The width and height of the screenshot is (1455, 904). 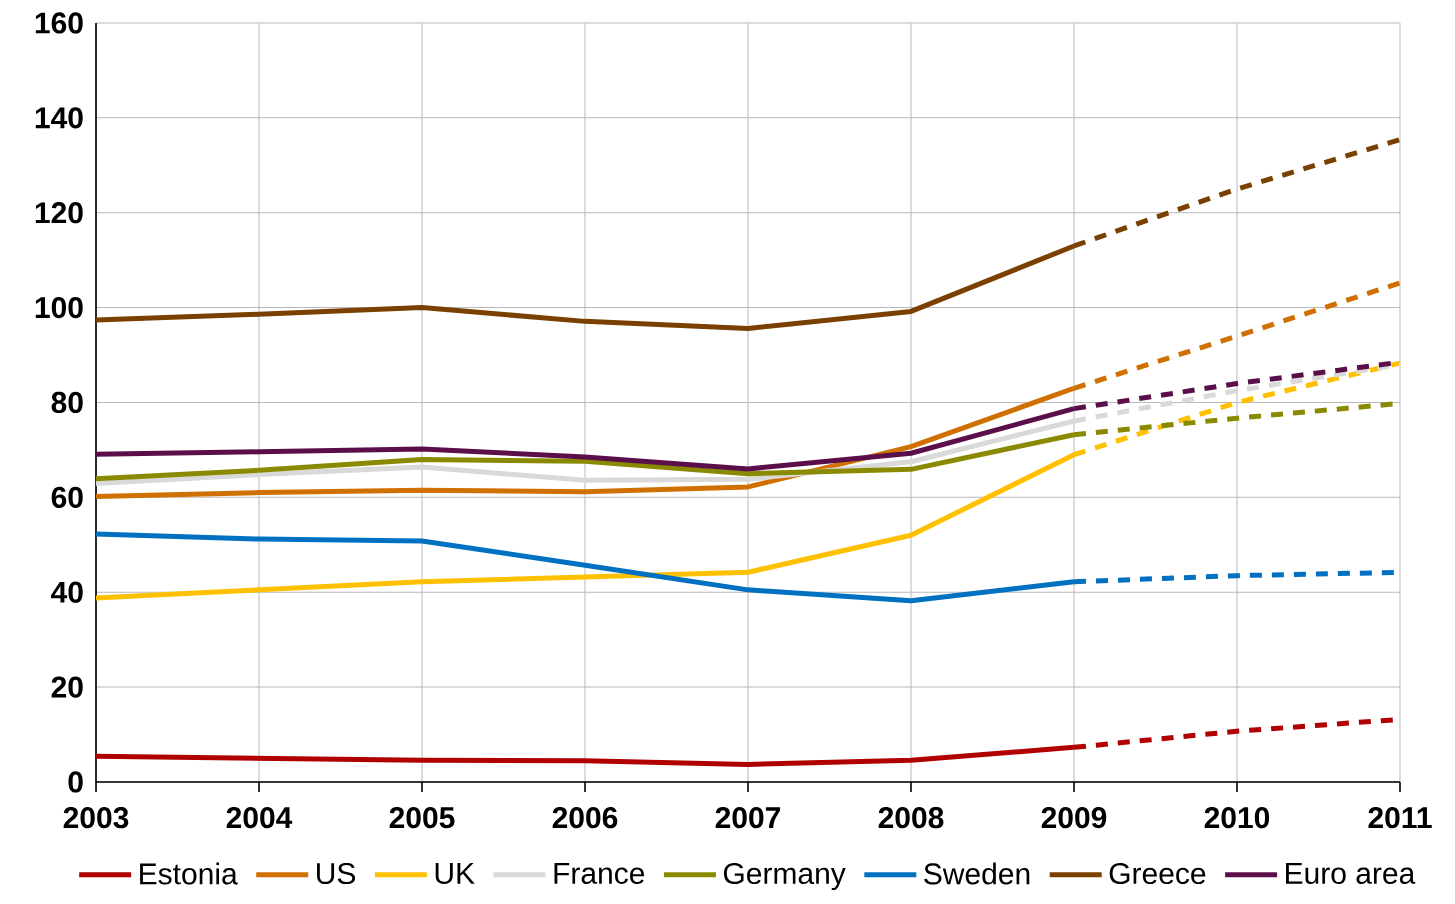 What do you see at coordinates (748, 818) in the screenshot?
I see `x-tick-label: 2007` at bounding box center [748, 818].